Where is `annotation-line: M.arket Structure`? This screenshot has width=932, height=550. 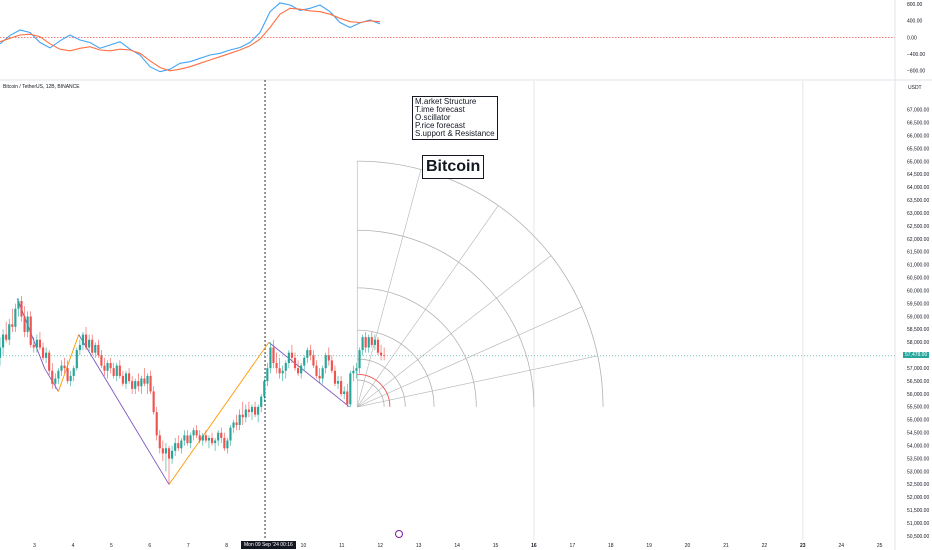
annotation-line: M.arket Structure is located at coordinates (446, 101).